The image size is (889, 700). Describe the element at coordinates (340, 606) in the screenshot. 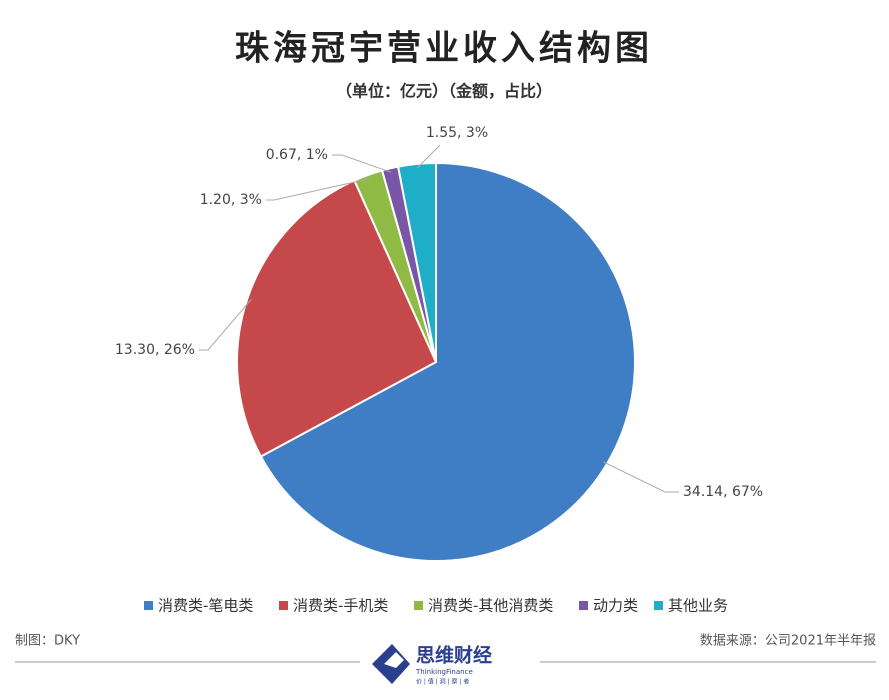

I see `legend-label: 消费类-手机类` at that location.